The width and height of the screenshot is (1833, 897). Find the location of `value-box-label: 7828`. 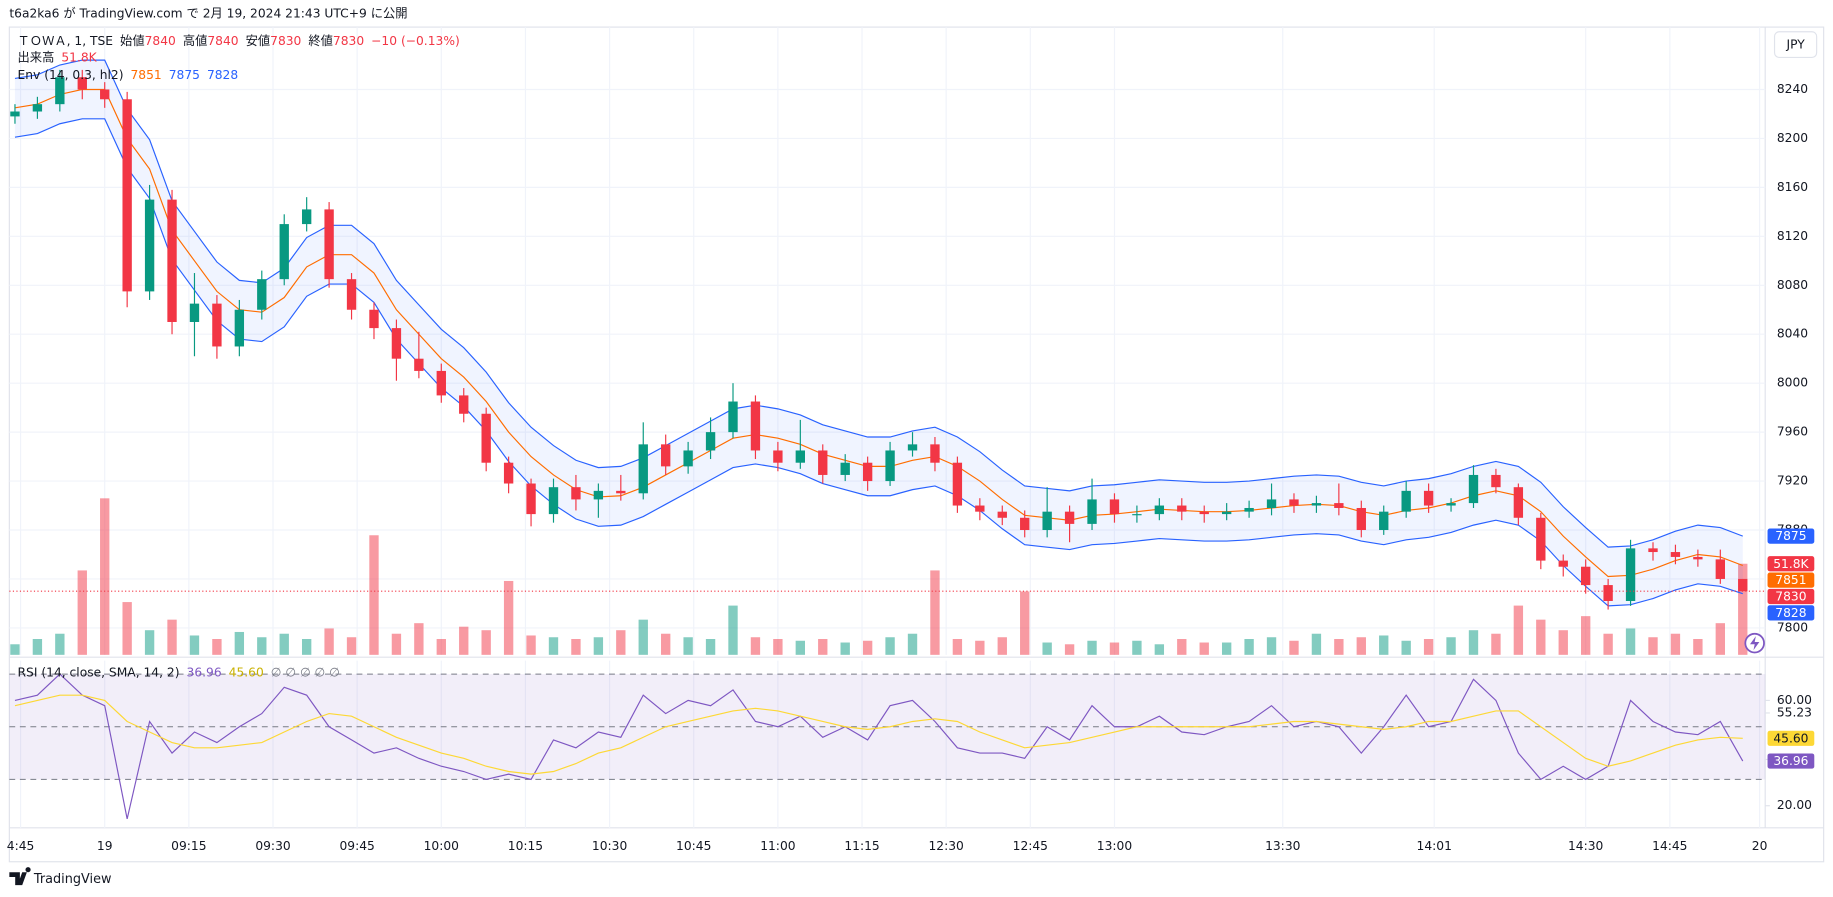

value-box-label: 7828 is located at coordinates (1790, 613).